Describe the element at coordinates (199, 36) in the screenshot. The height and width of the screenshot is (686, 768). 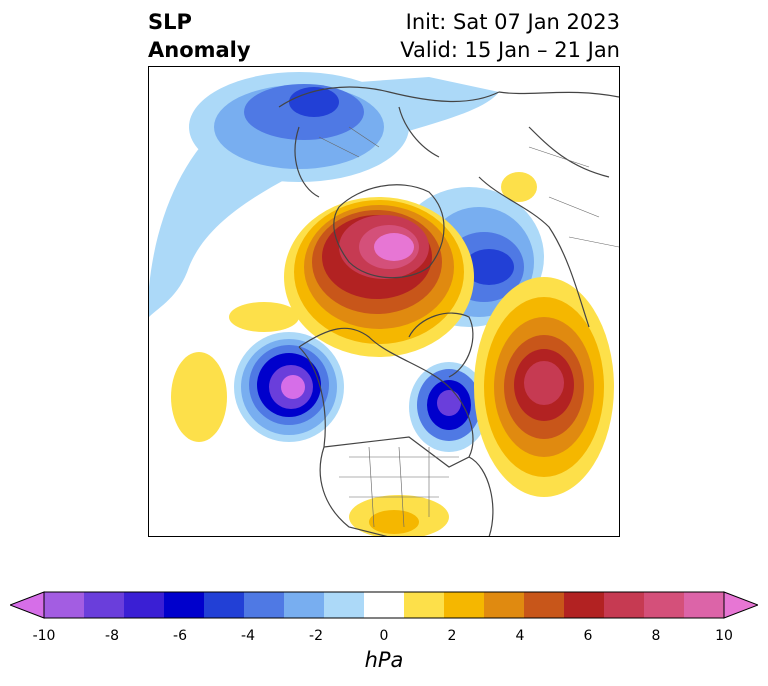
I see `map-title: SLP Anomaly` at that location.